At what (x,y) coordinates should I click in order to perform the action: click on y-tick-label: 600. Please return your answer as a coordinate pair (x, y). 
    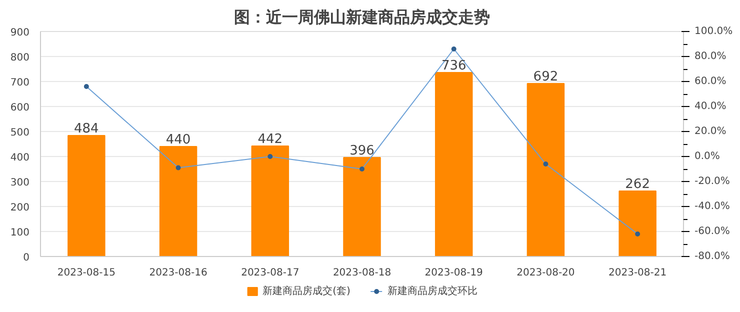
    Looking at the image, I should click on (20, 108).